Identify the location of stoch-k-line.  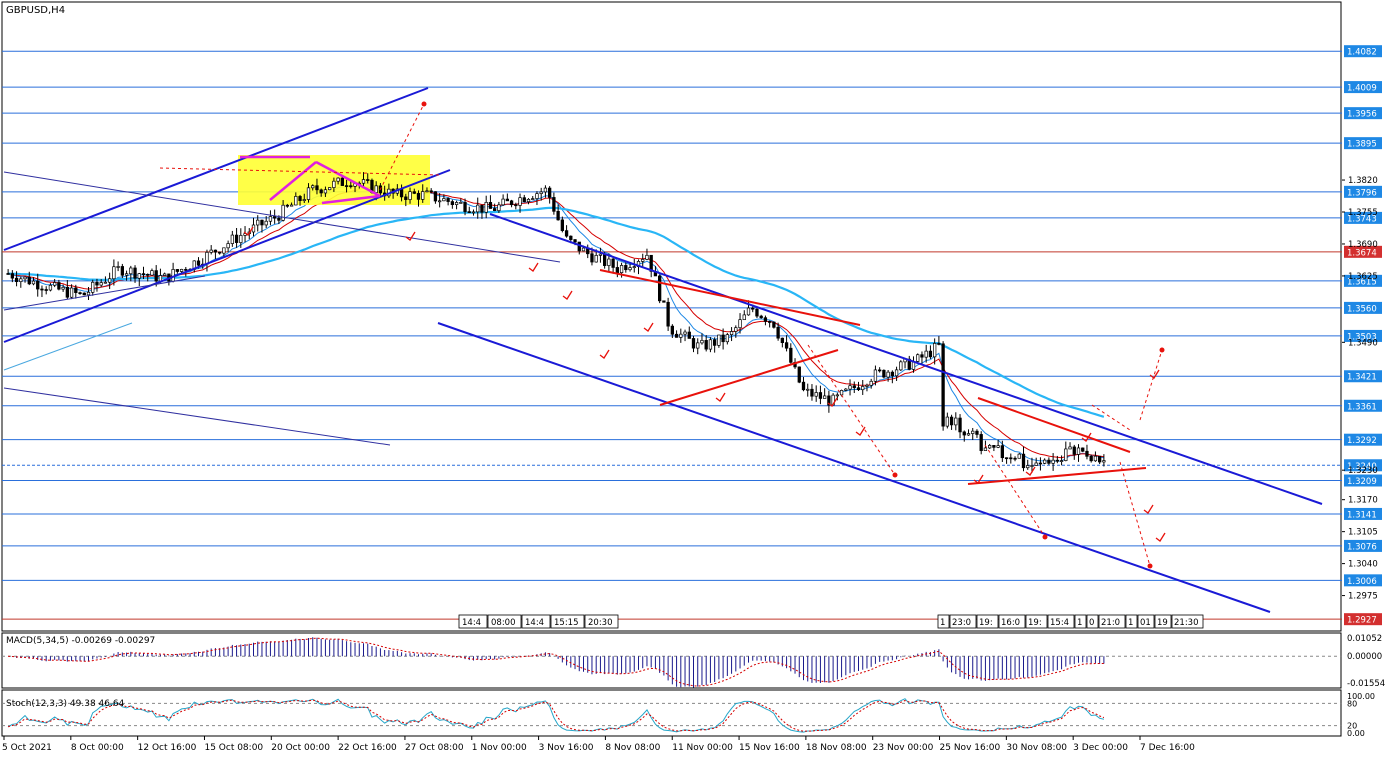
(556, 715).